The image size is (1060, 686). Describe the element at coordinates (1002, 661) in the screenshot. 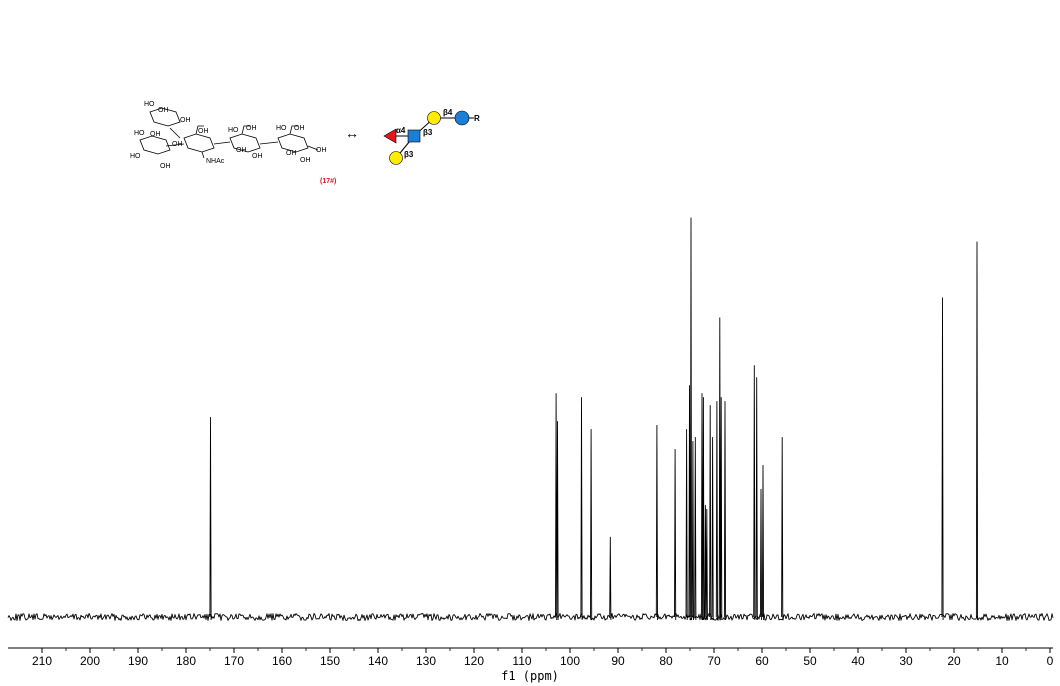

I see `x-tick-label: 10` at that location.